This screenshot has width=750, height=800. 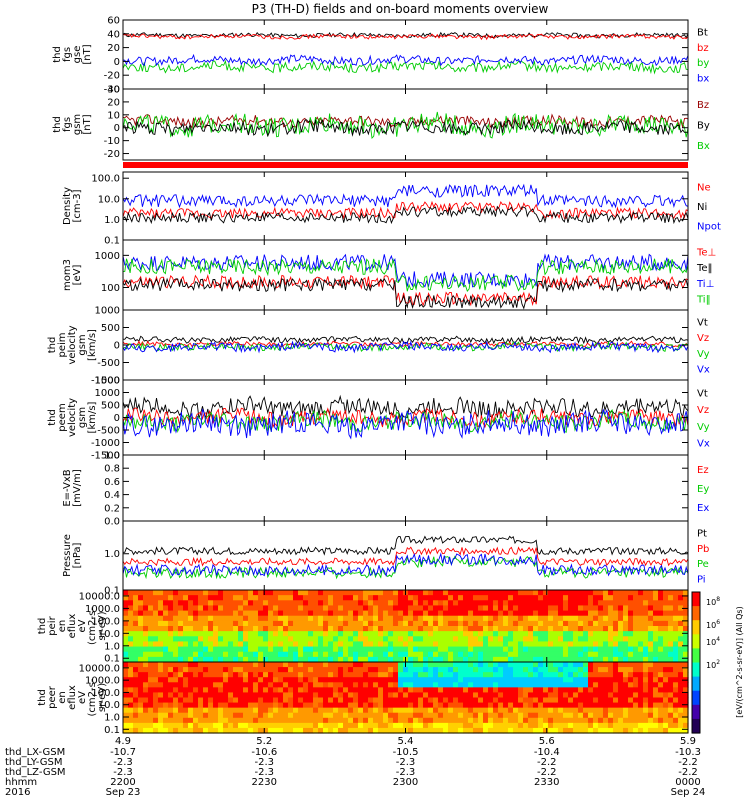 What do you see at coordinates (117, 346) in the screenshot?
I see `y-tick-label: 0` at bounding box center [117, 346].